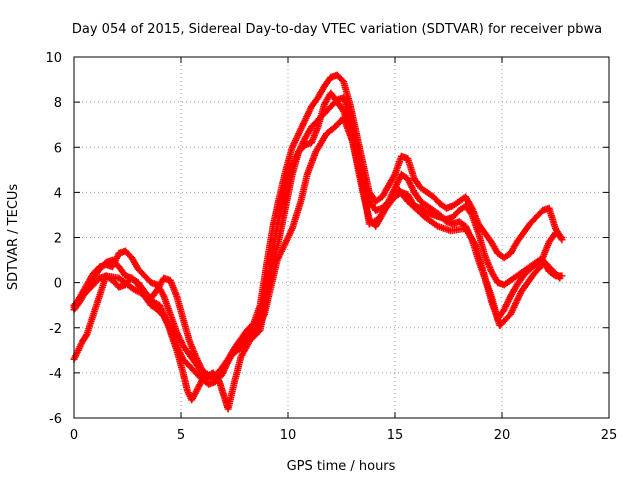 This screenshot has width=640, height=480. Describe the element at coordinates (74, 435) in the screenshot. I see `x-tick-label: 0` at that location.